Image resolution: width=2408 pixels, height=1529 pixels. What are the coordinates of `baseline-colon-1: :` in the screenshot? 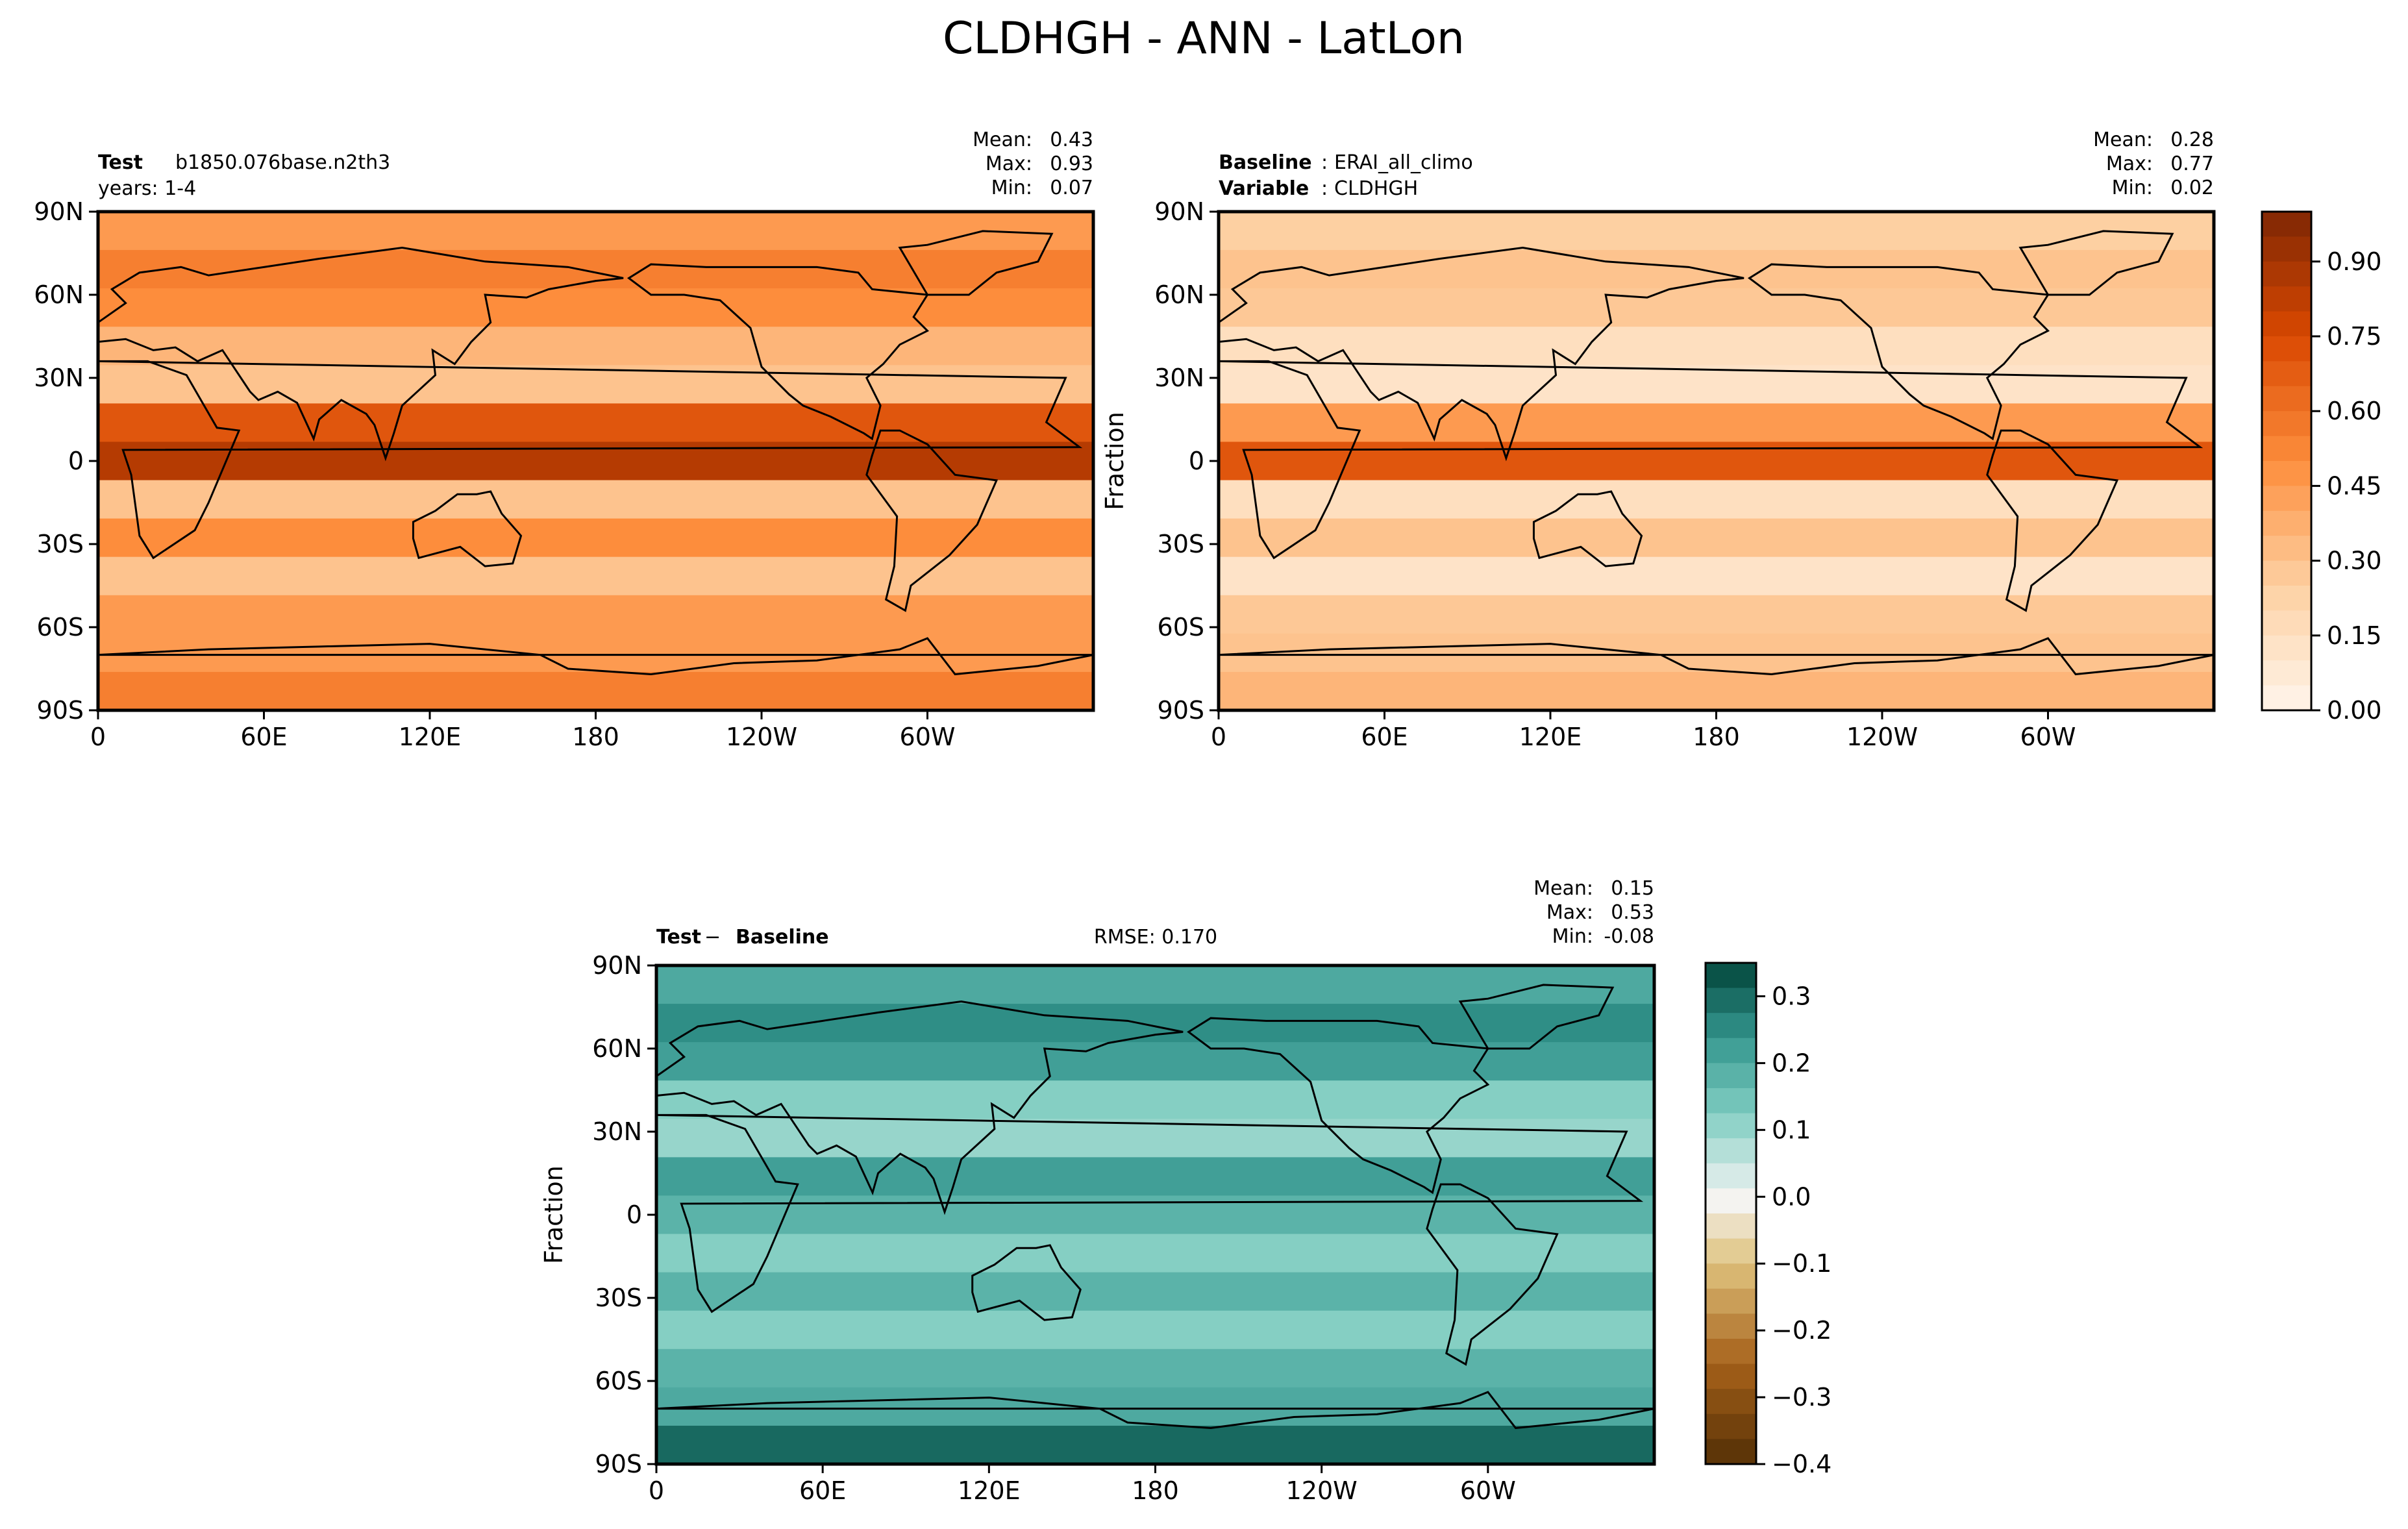 It's located at (1324, 162).